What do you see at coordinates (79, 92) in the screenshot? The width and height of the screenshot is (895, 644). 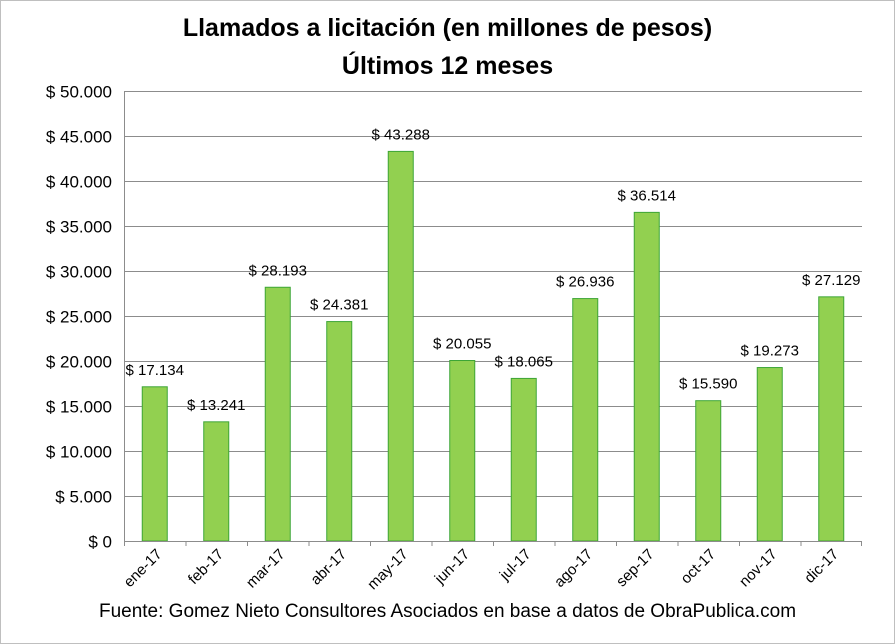 I see `y-tick-label: $ 50.000` at bounding box center [79, 92].